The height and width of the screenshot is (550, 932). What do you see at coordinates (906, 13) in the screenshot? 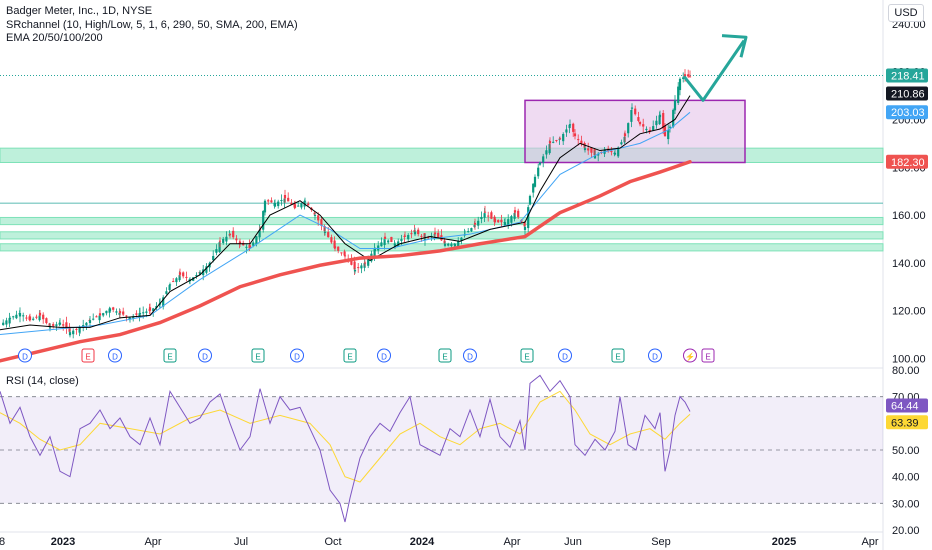
I see `currency-button: USD` at bounding box center [906, 13].